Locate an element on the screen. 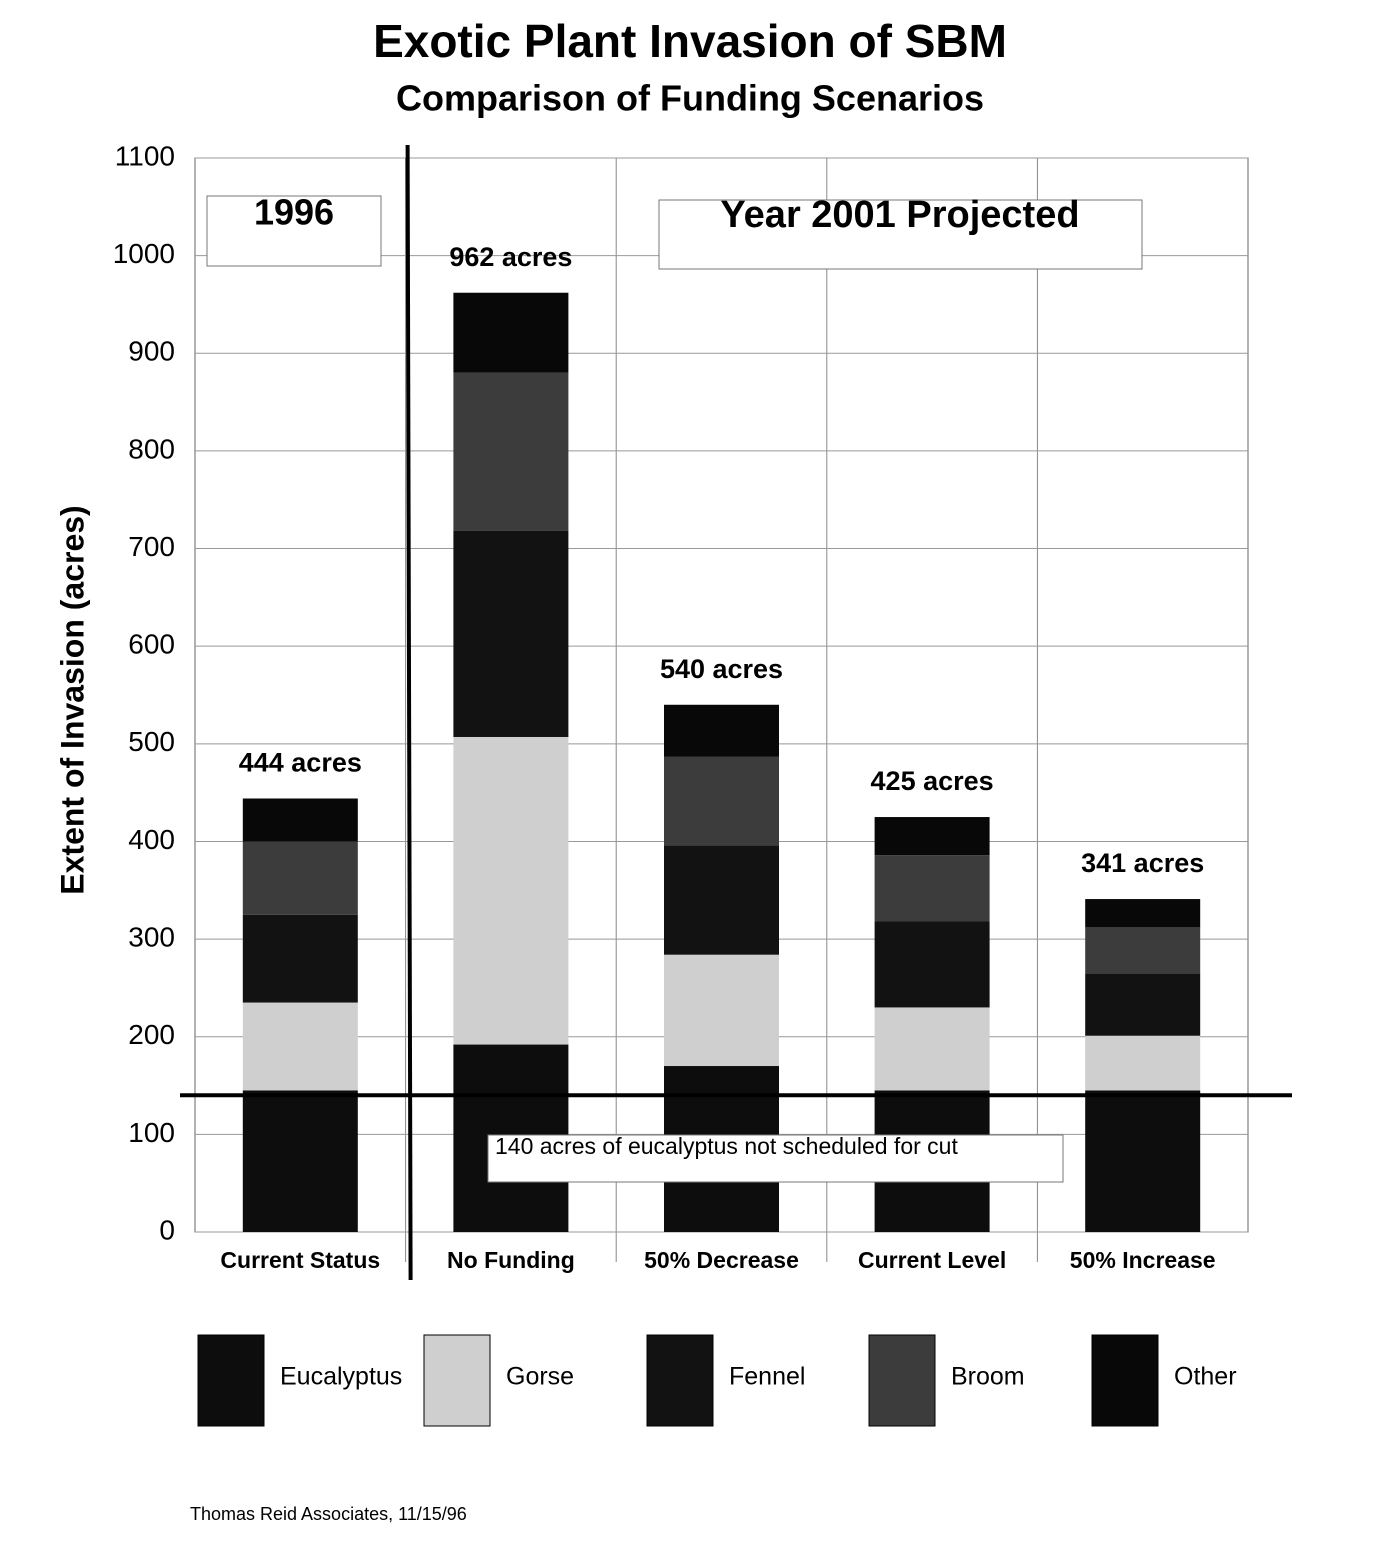 The height and width of the screenshot is (1548, 1397). footer: Thomas Reid Associates, 11/15/96 is located at coordinates (328, 1514).